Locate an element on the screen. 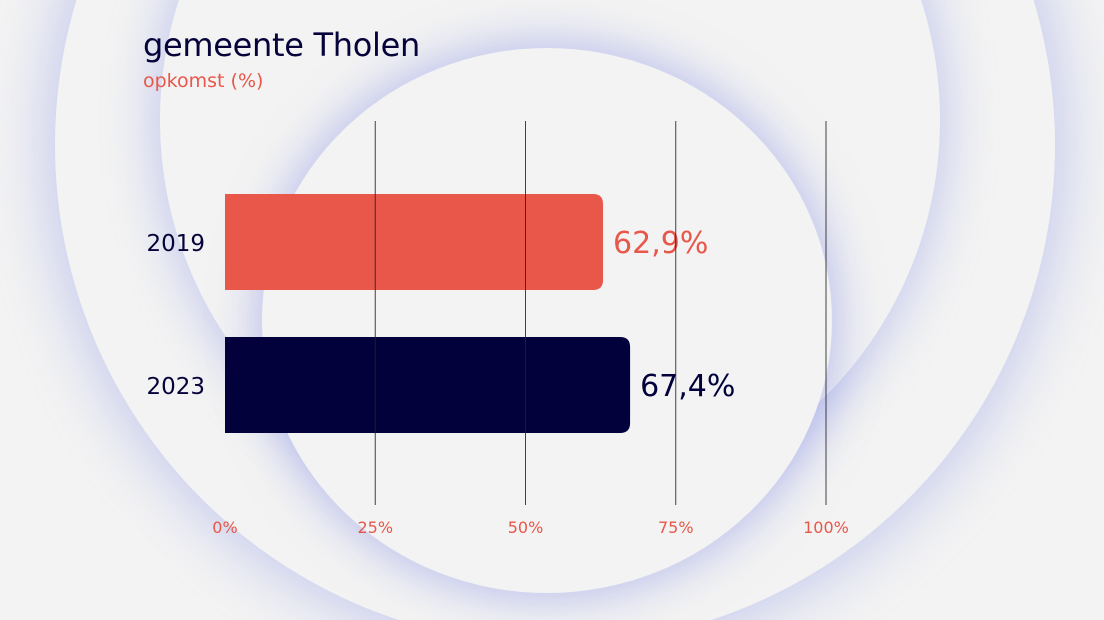 Image resolution: width=1104 pixels, height=620 pixels. value-label-2023: 67,4% is located at coordinates (687, 386).